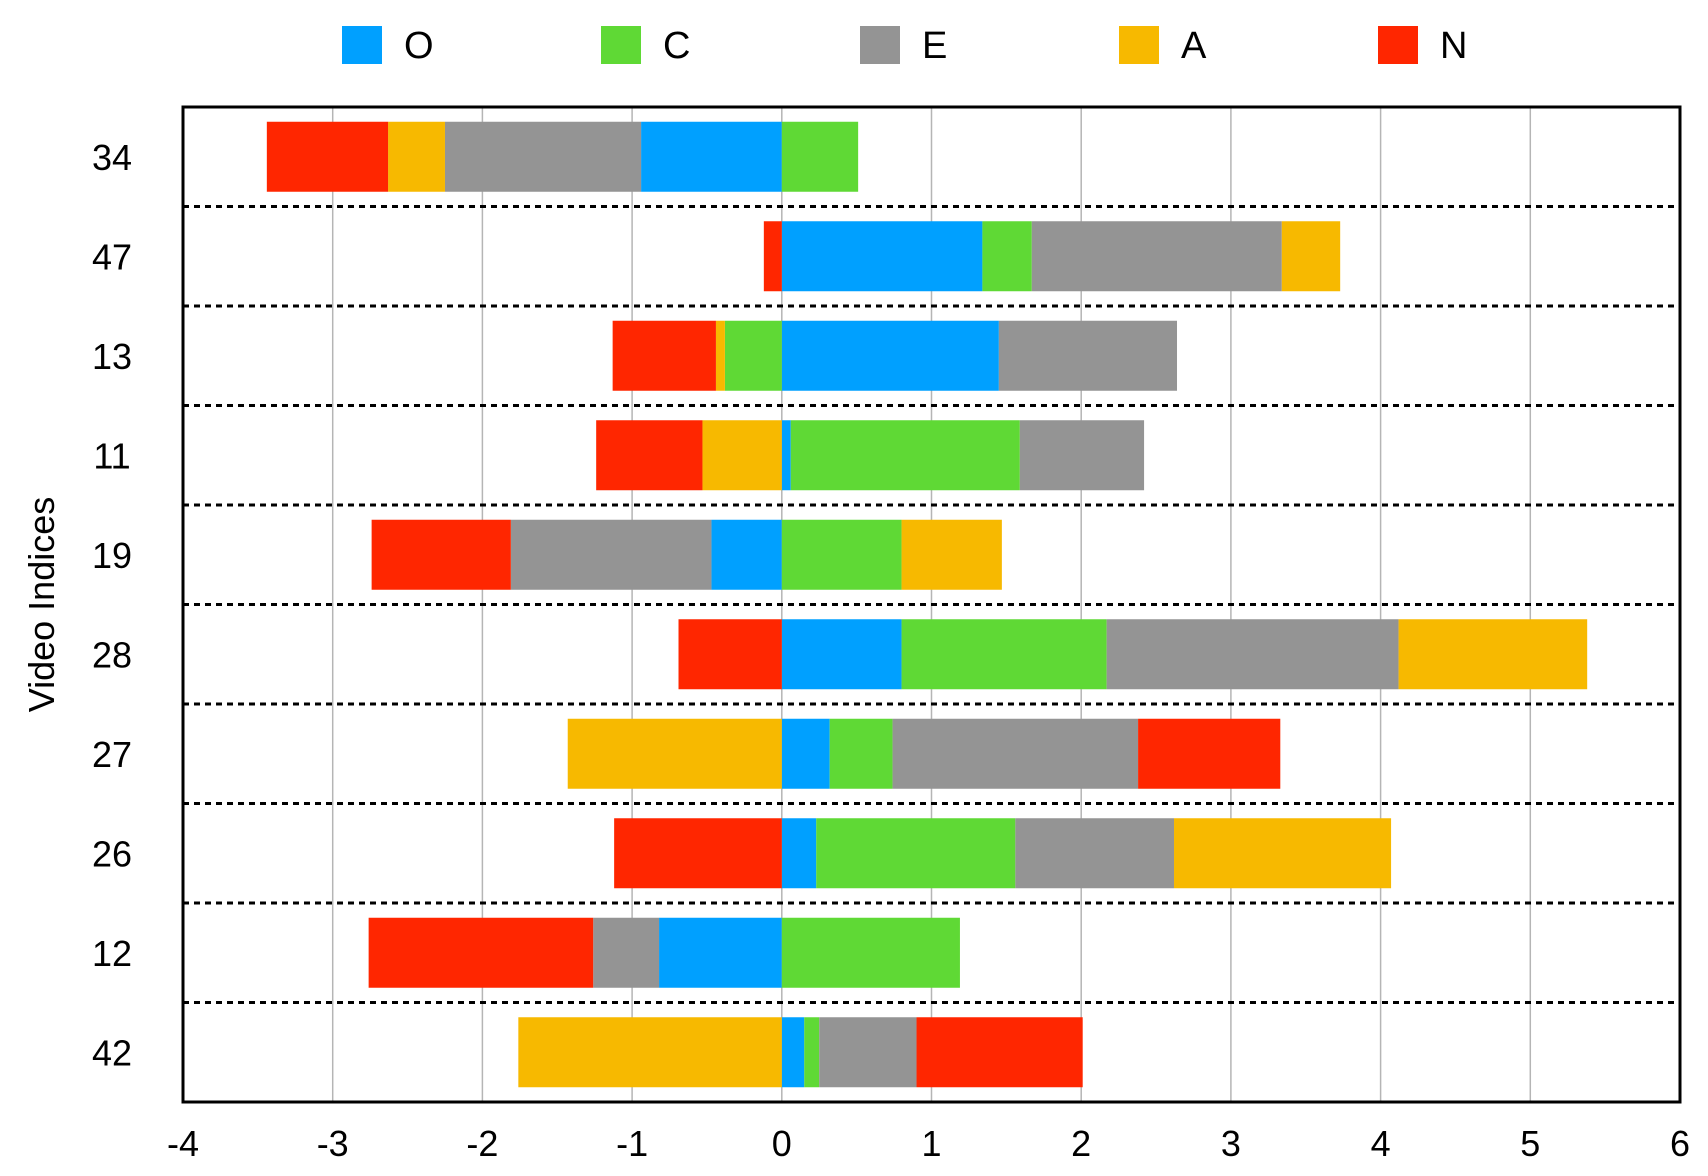 Image resolution: width=1708 pixels, height=1176 pixels. Describe the element at coordinates (112, 1052) in the screenshot. I see `y-tick-label: 42` at that location.